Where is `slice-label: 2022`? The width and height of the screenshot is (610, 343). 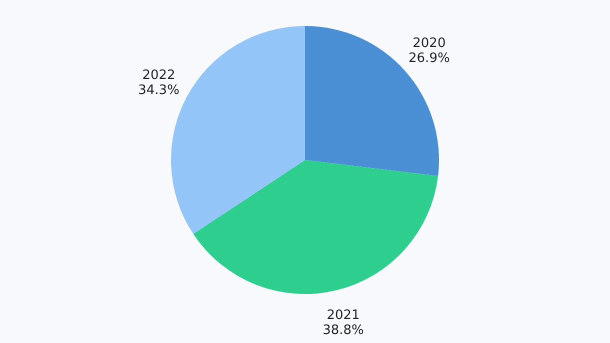 slice-label: 2022 is located at coordinates (159, 75).